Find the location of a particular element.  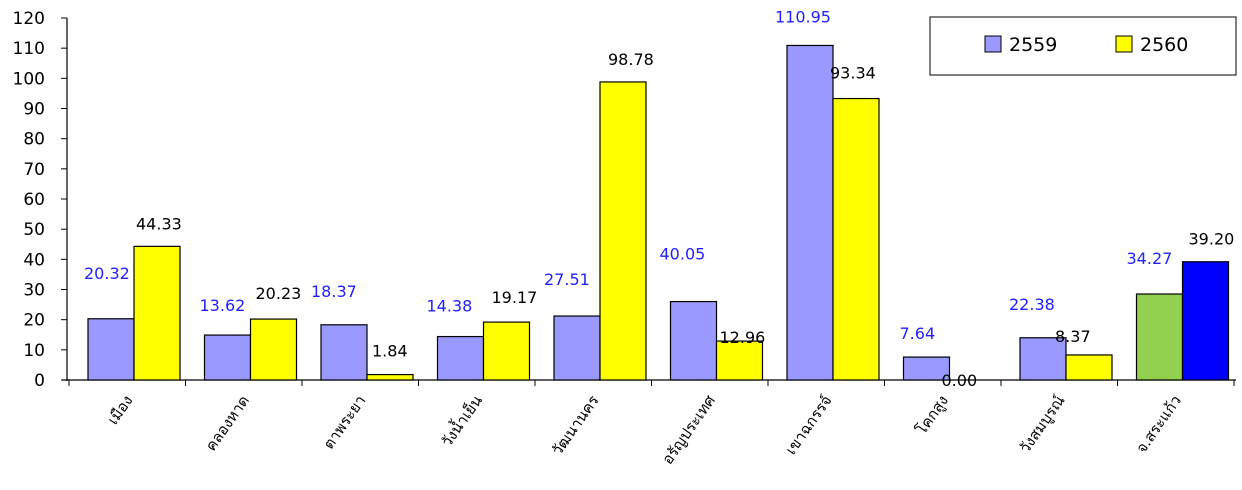

category-label: จ.สระแก้ว is located at coordinates (1158, 424).